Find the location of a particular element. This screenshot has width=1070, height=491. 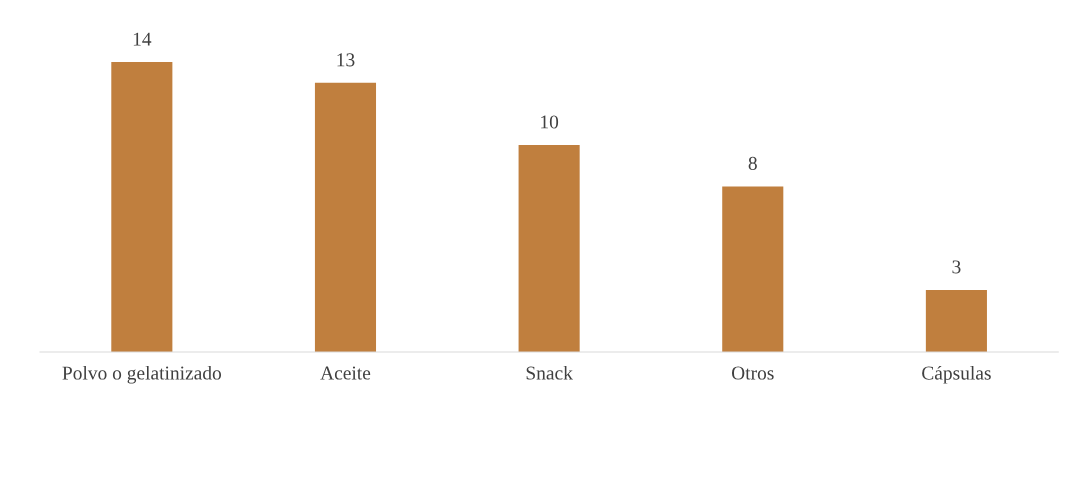

x-tick-label: Cápsulas is located at coordinates (956, 374).